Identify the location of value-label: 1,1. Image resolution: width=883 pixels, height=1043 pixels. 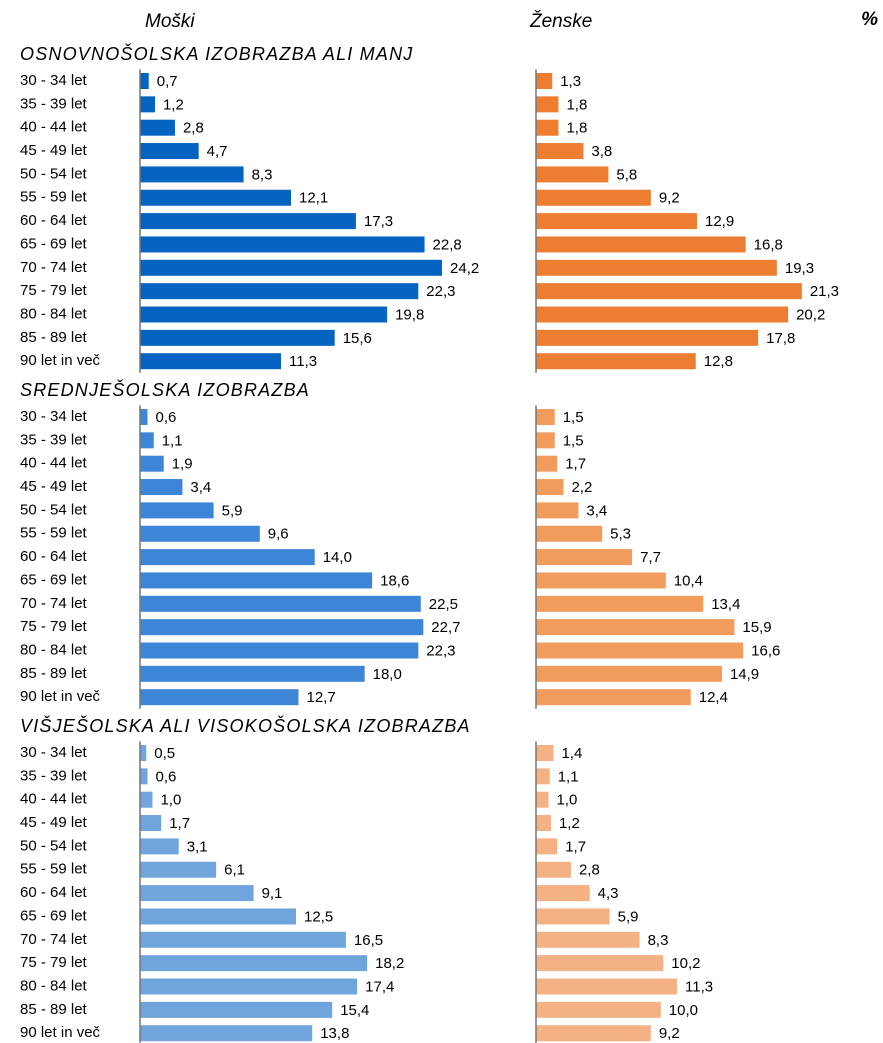
(568, 776).